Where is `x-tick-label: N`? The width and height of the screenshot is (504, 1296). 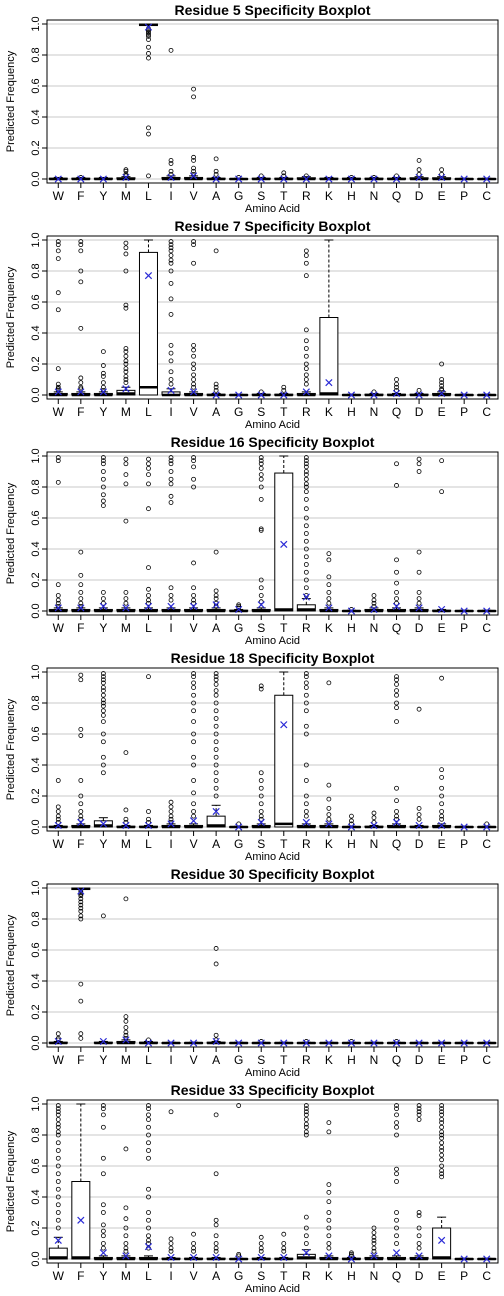
x-tick-label: N is located at coordinates (374, 196).